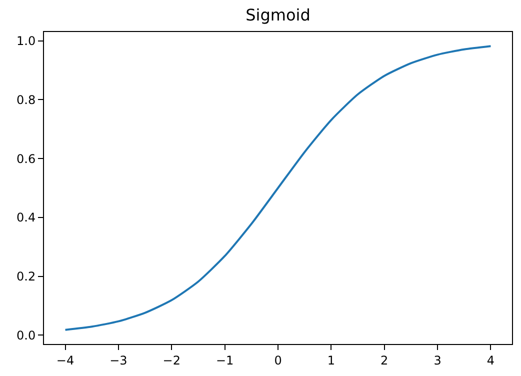 The height and width of the screenshot is (376, 521). I want to click on y-tick-label: 0.4, so click(26, 217).